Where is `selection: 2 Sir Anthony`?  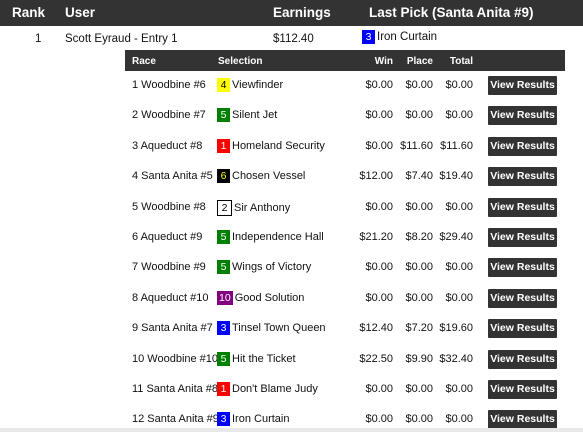
selection: 2 Sir Anthony is located at coordinates (254, 207).